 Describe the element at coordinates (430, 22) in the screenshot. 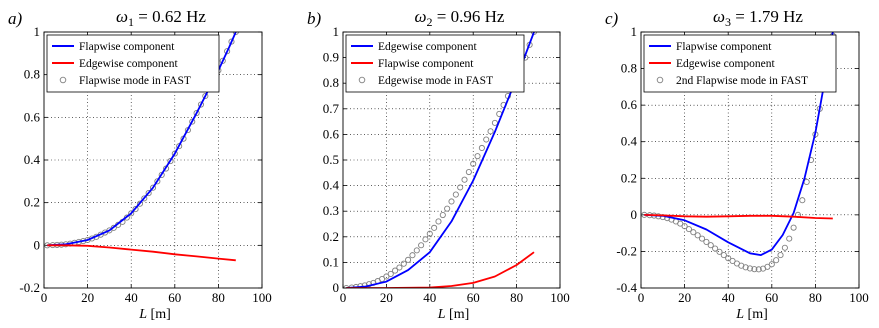

I see `title-subscript: 2` at that location.